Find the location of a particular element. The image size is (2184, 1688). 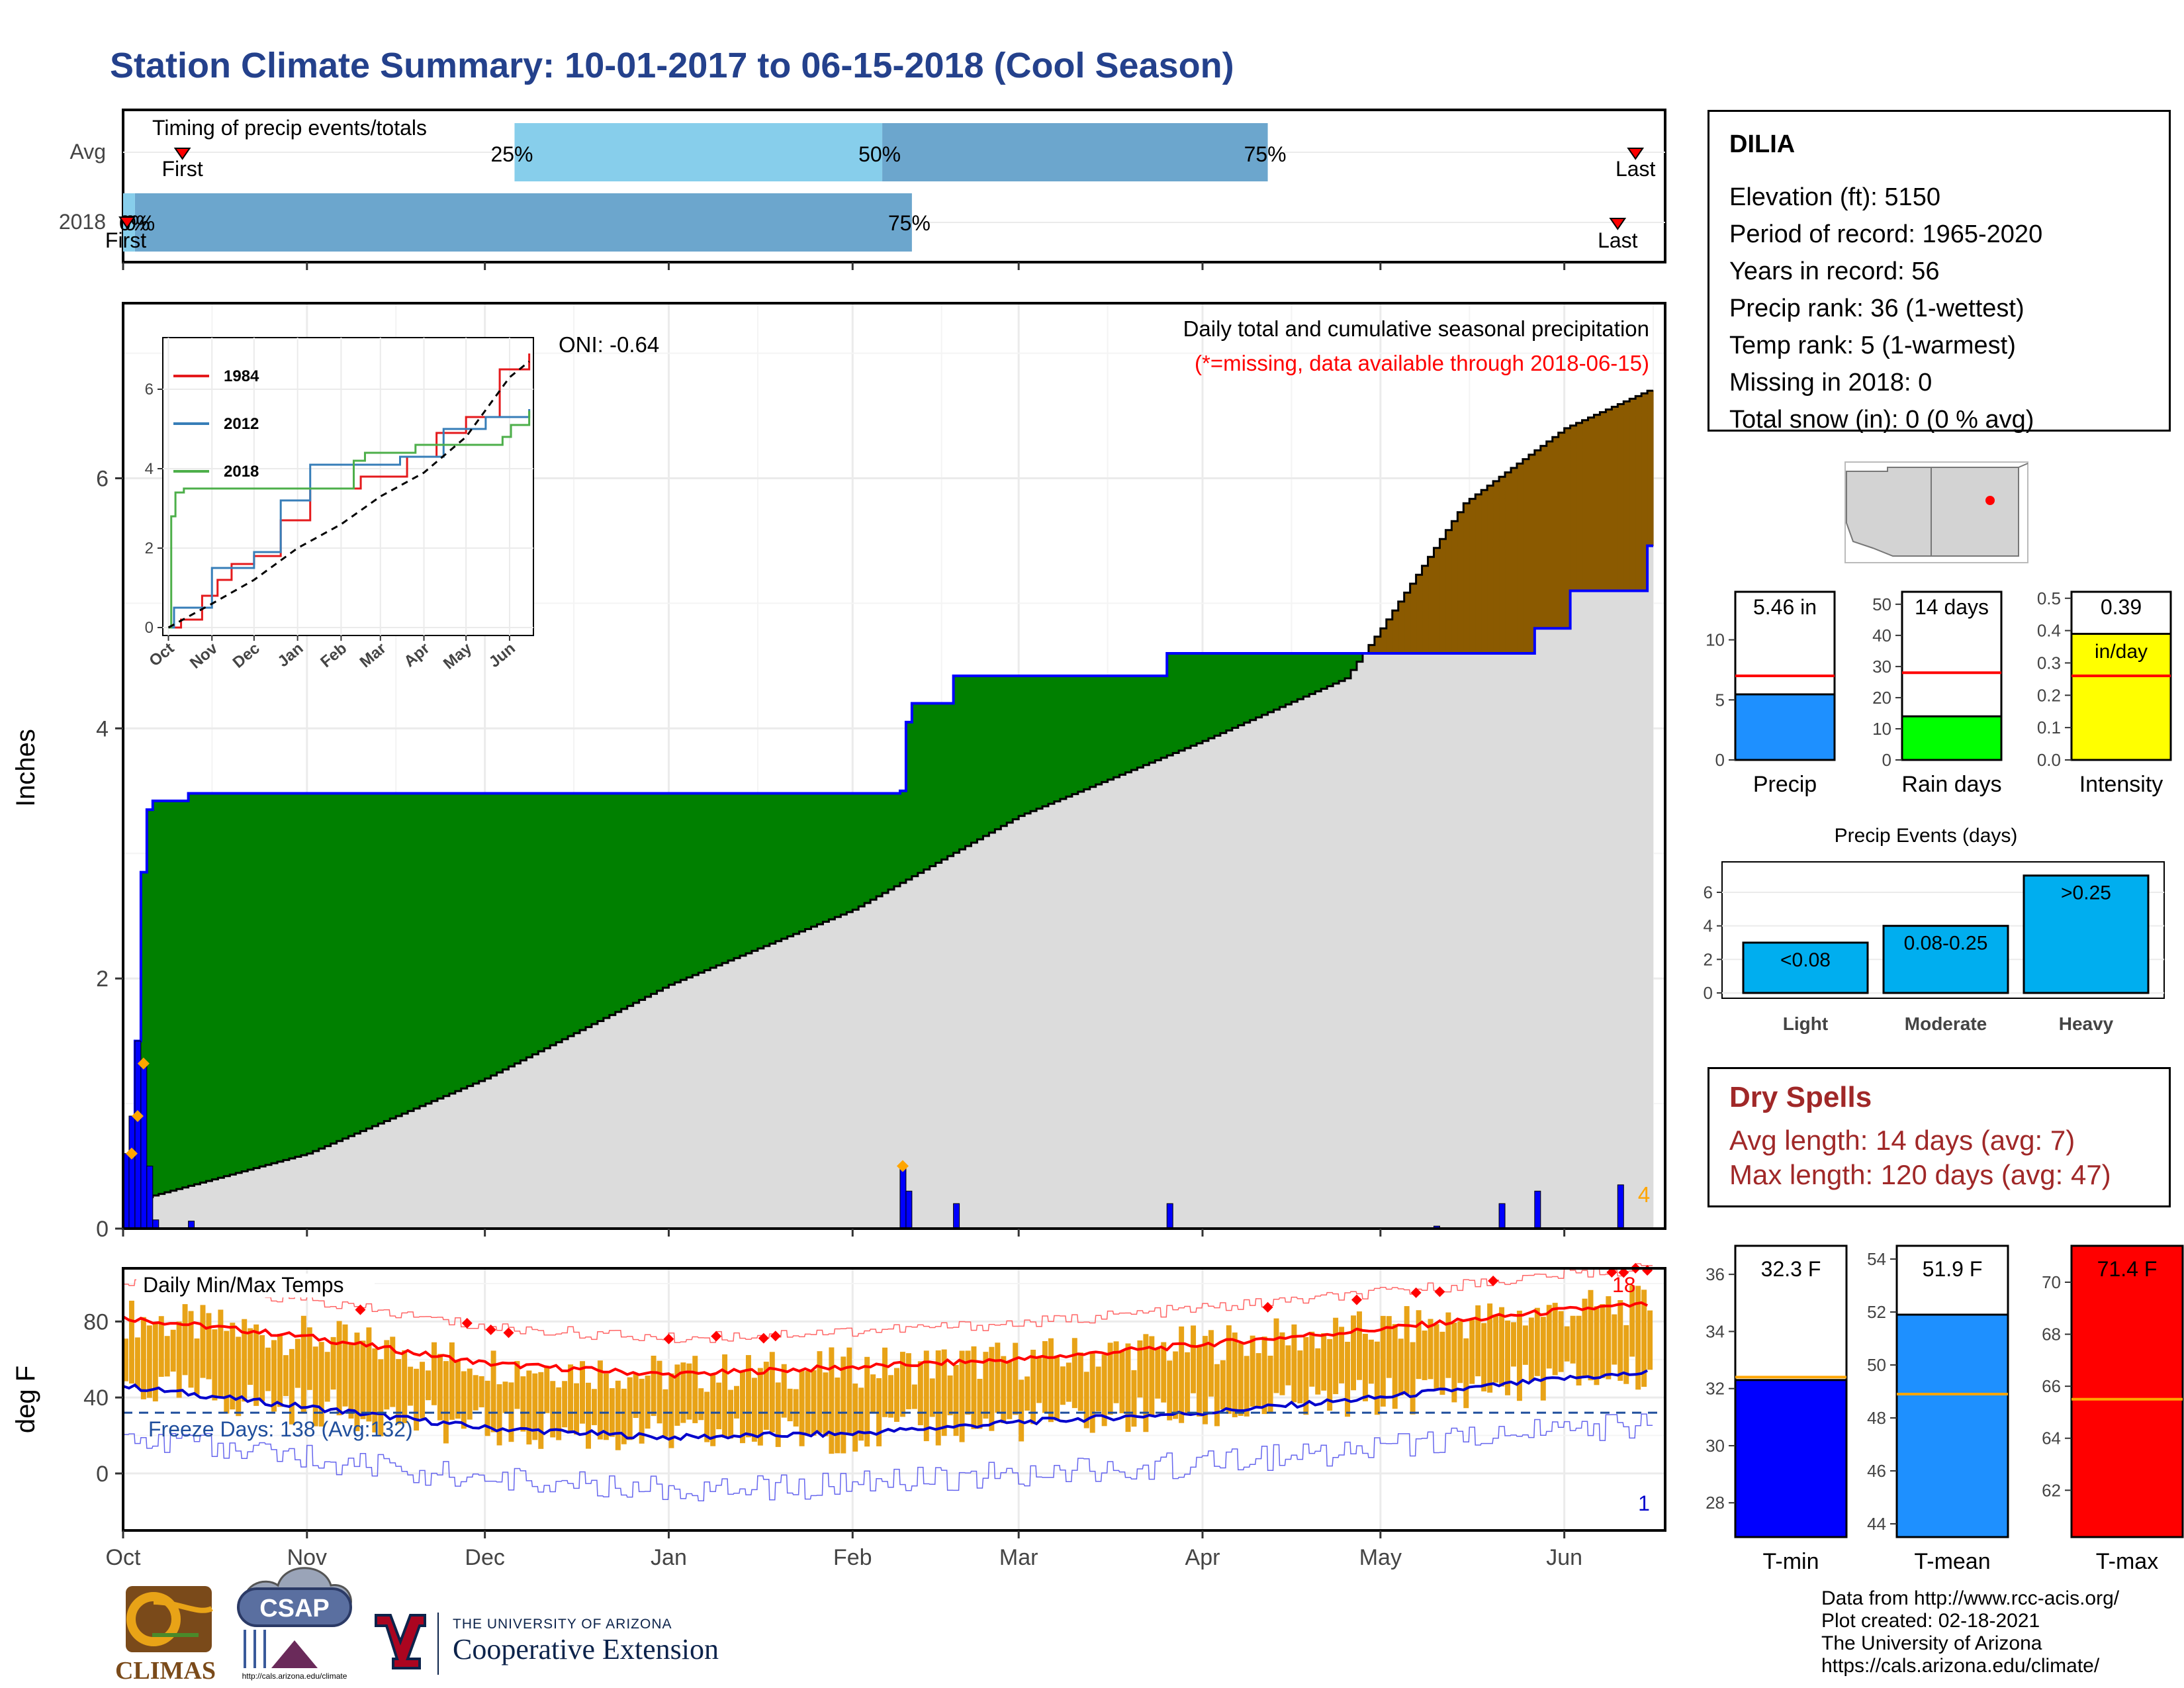

temp-y-tick-label: 80 is located at coordinates (96, 1322).